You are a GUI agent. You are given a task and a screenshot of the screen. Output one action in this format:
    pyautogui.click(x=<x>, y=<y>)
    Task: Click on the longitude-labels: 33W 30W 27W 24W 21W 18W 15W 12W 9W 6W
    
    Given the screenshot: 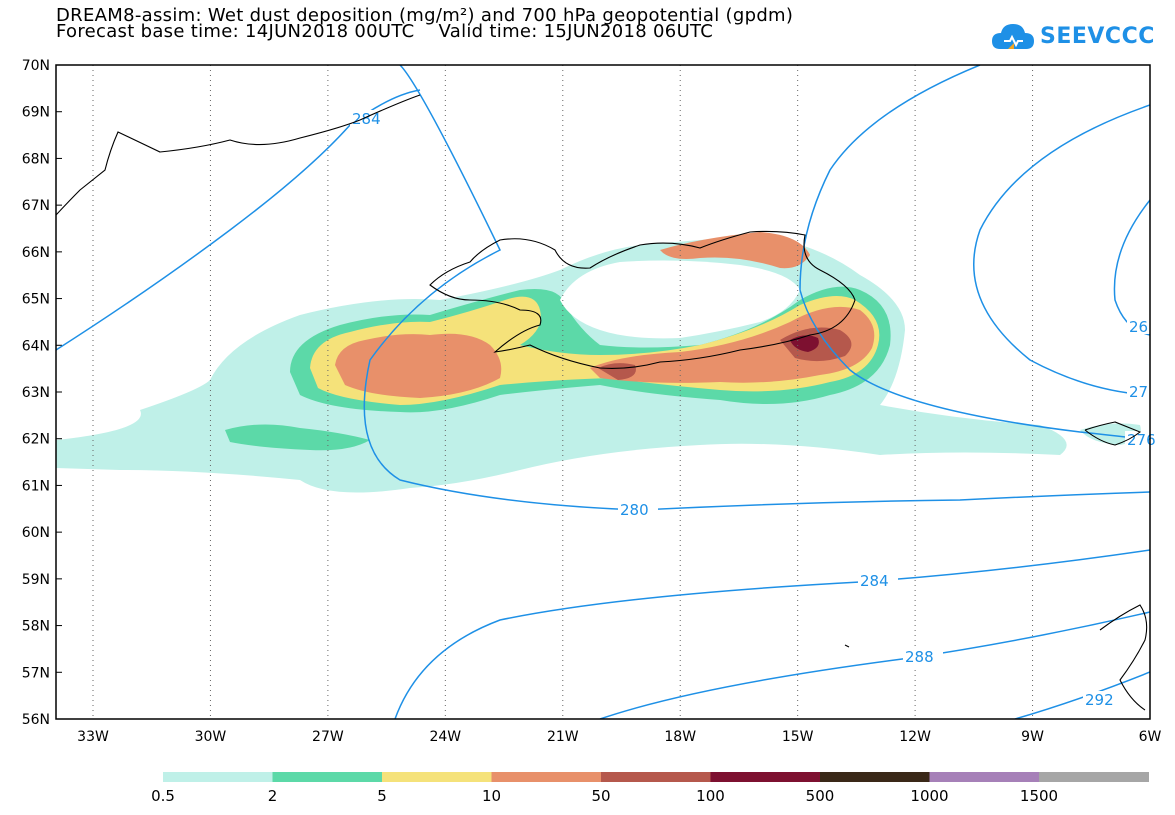 What is the action you would take?
    pyautogui.click(x=619, y=737)
    